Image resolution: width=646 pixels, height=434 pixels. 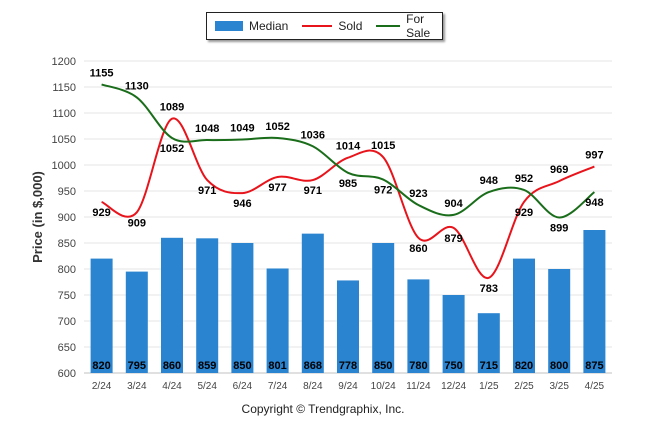 I want to click on y-tick-label: 650, so click(x=67, y=348).